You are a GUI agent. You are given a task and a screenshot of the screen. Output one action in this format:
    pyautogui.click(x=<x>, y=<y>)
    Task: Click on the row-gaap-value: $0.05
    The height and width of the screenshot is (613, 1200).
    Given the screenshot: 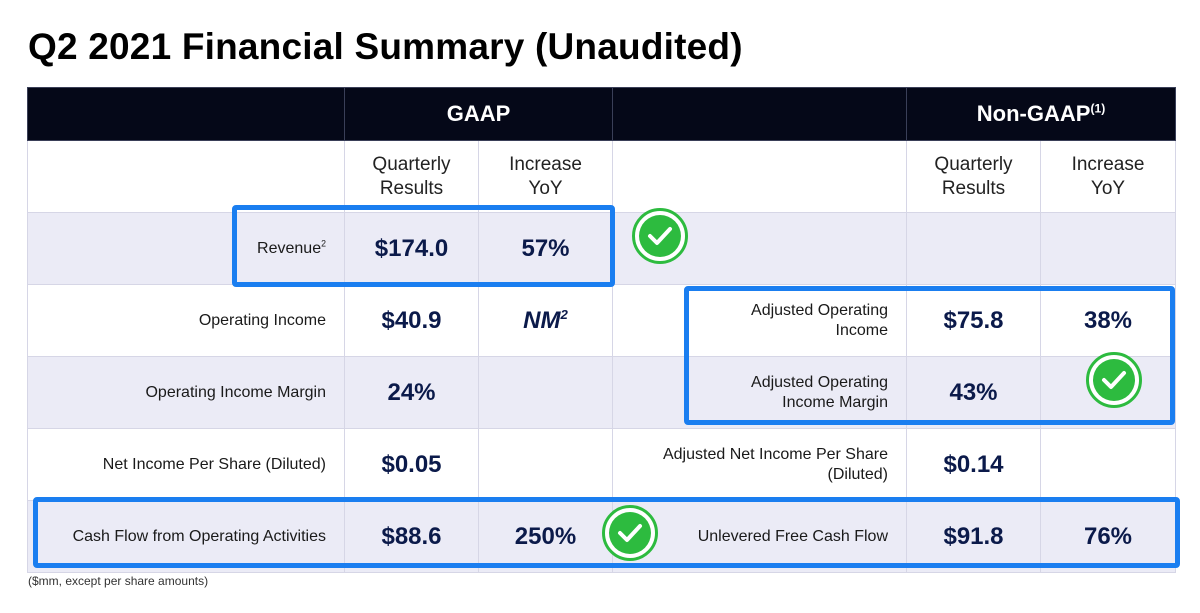 What is the action you would take?
    pyautogui.click(x=411, y=464)
    